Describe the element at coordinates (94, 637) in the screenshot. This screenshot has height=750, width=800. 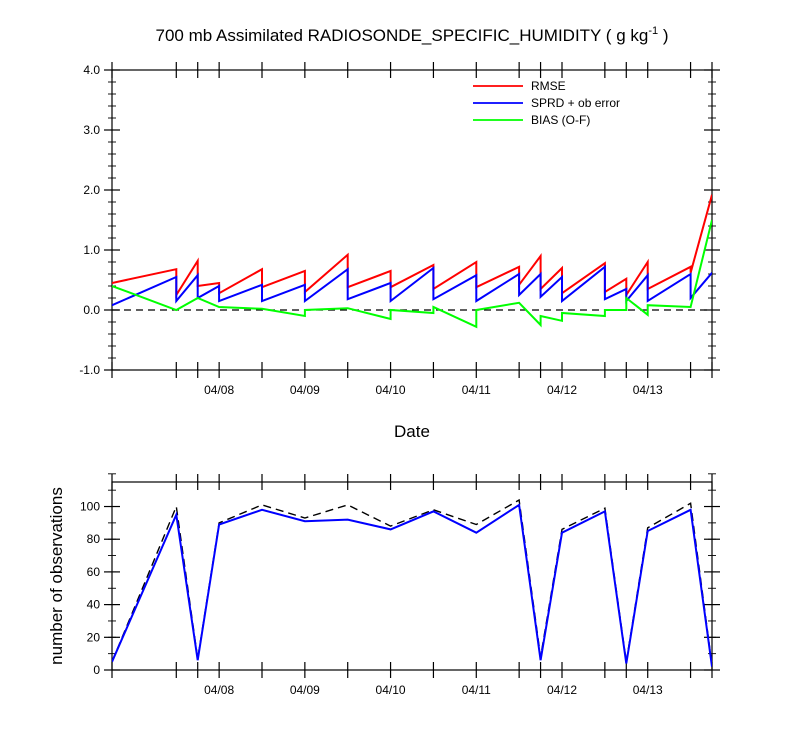
I see `y-tick-label: 20` at that location.